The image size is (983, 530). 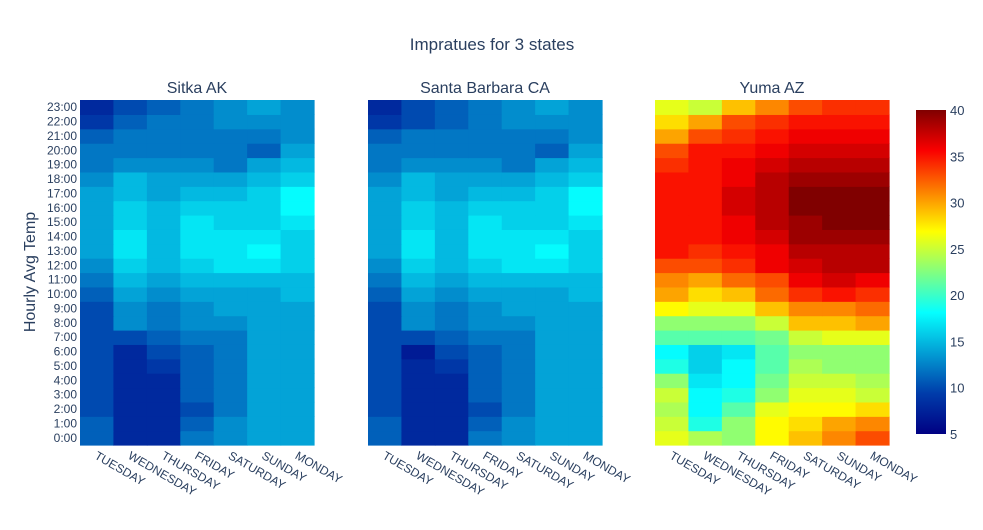 What do you see at coordinates (772, 88) in the screenshot?
I see `panel-title: Yuma AZ` at bounding box center [772, 88].